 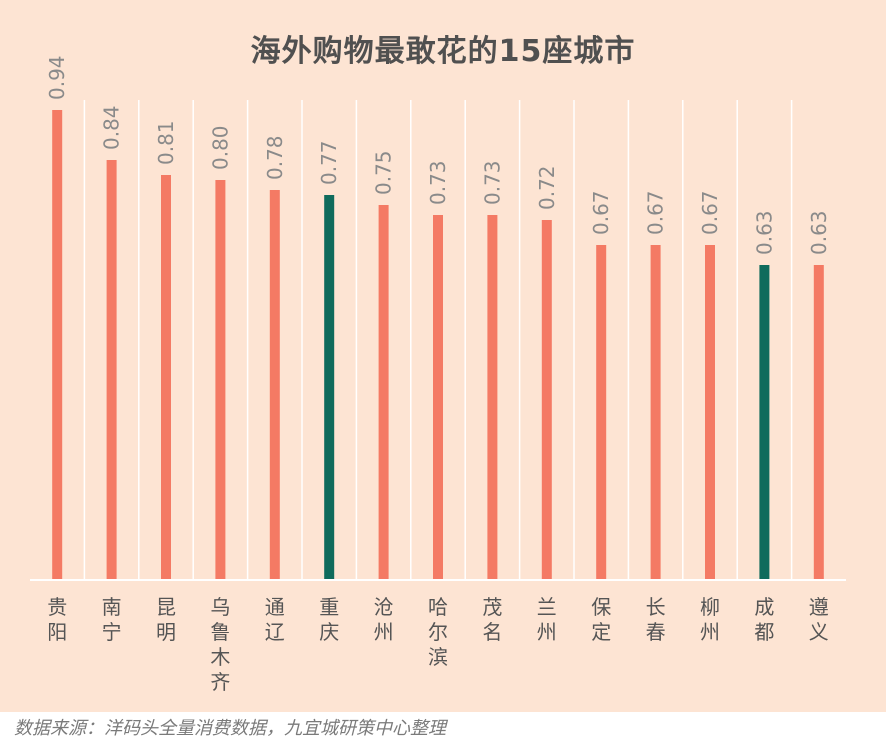 I want to click on category-char: 庆, so click(x=329, y=632).